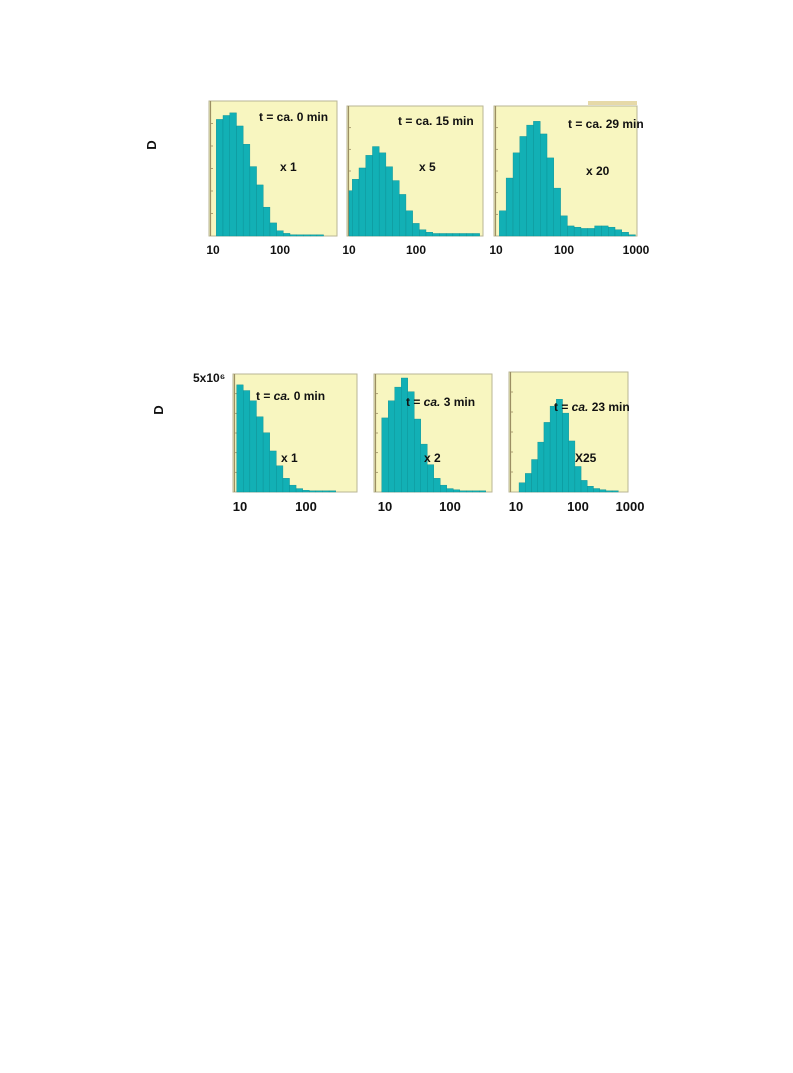 This screenshot has height=1073, width=793. I want to click on panel-top-2-scale-label: x 5, so click(427, 167).